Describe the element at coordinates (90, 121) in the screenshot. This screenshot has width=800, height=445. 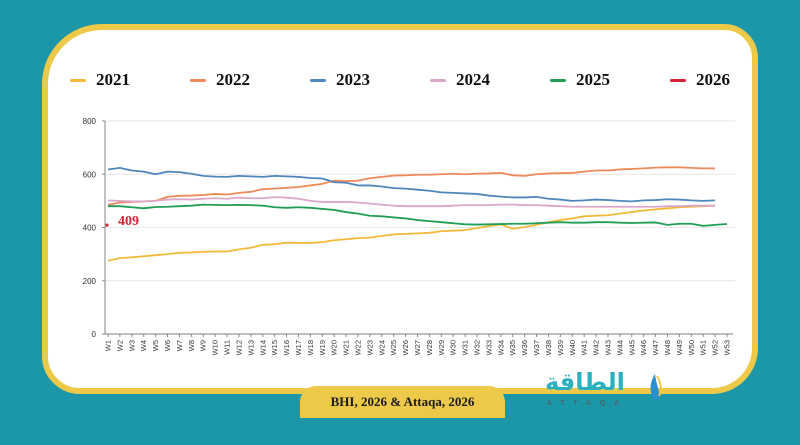
I see `y-tick-label: 800` at that location.